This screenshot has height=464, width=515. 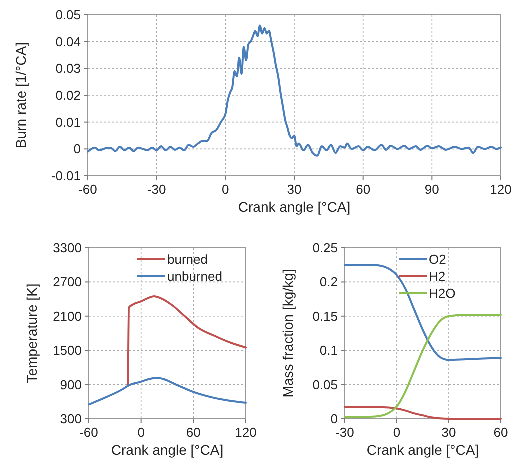 What do you see at coordinates (67, 248) in the screenshot?
I see `y-tick-label: 3300` at bounding box center [67, 248].